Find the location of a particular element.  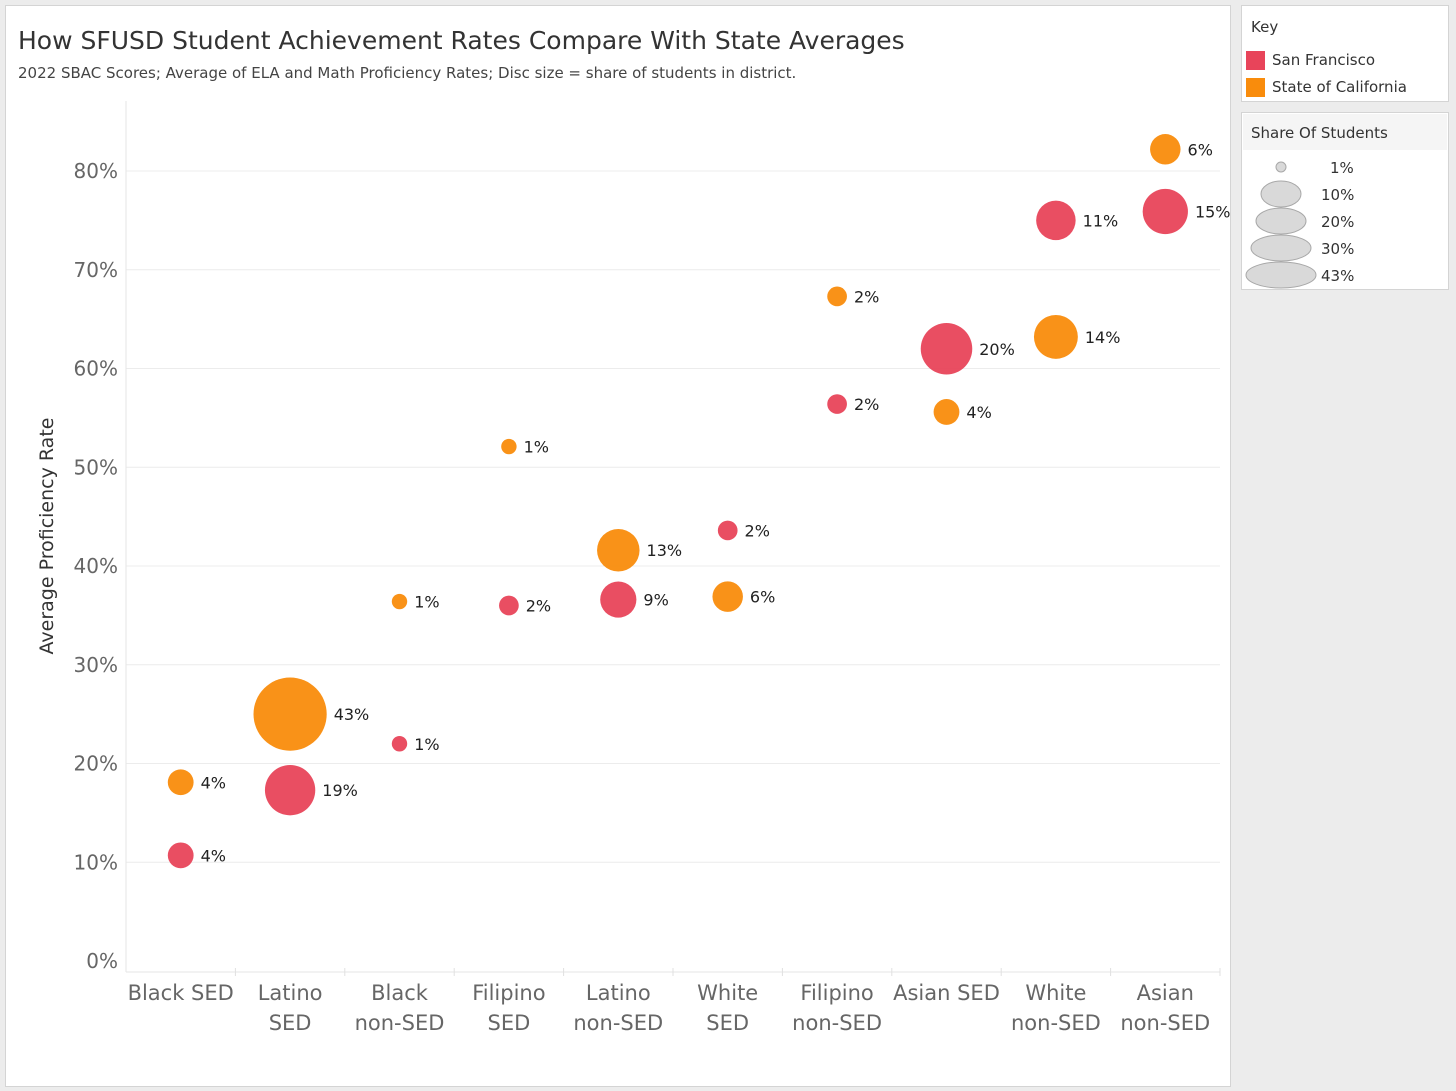

x-tick-label-filipino-non-sed: Filipino is located at coordinates (836, 993).